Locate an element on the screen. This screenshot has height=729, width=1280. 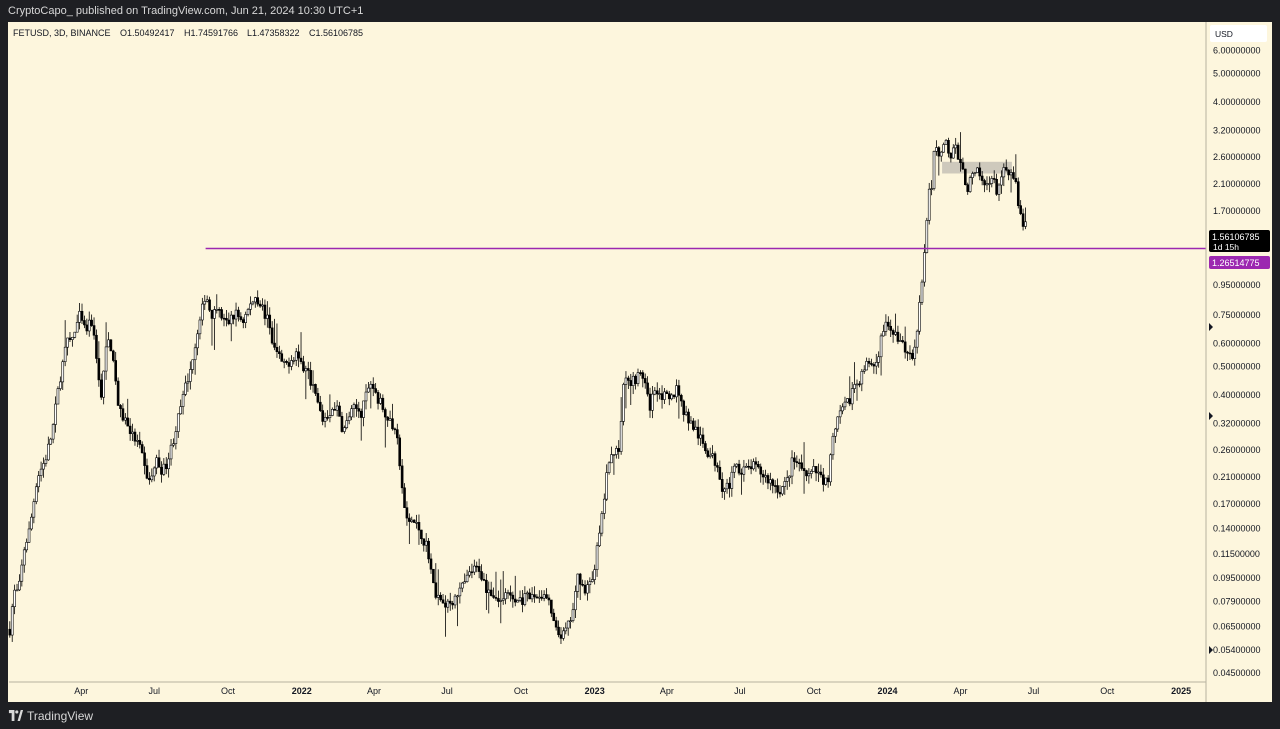
tradingview-logo-icon is located at coordinates (16, 715).